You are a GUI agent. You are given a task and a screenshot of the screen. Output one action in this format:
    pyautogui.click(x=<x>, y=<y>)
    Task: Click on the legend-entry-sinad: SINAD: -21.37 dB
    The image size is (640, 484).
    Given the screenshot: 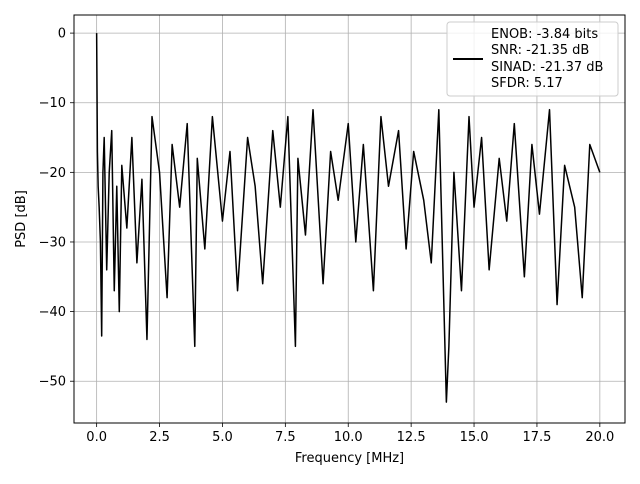 What is the action you would take?
    pyautogui.click(x=547, y=67)
    